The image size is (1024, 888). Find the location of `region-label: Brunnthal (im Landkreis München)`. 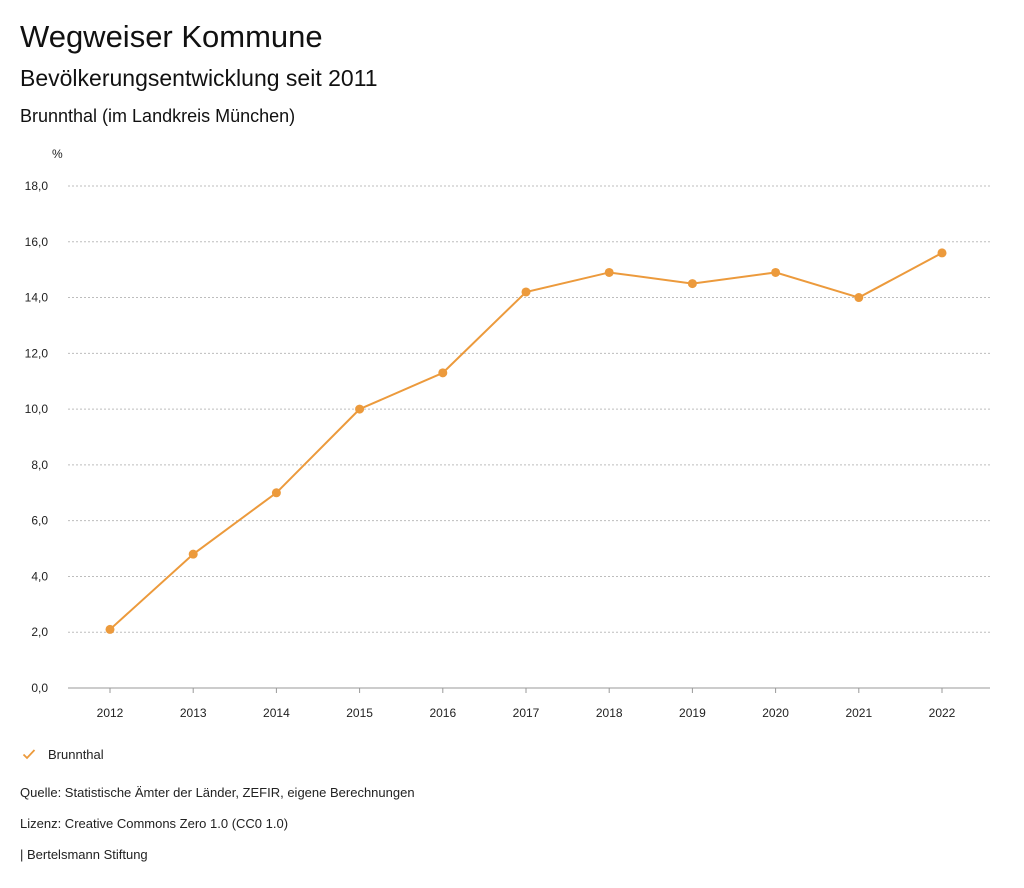

region-label: Brunnthal (im Landkreis München) is located at coordinates (158, 116).